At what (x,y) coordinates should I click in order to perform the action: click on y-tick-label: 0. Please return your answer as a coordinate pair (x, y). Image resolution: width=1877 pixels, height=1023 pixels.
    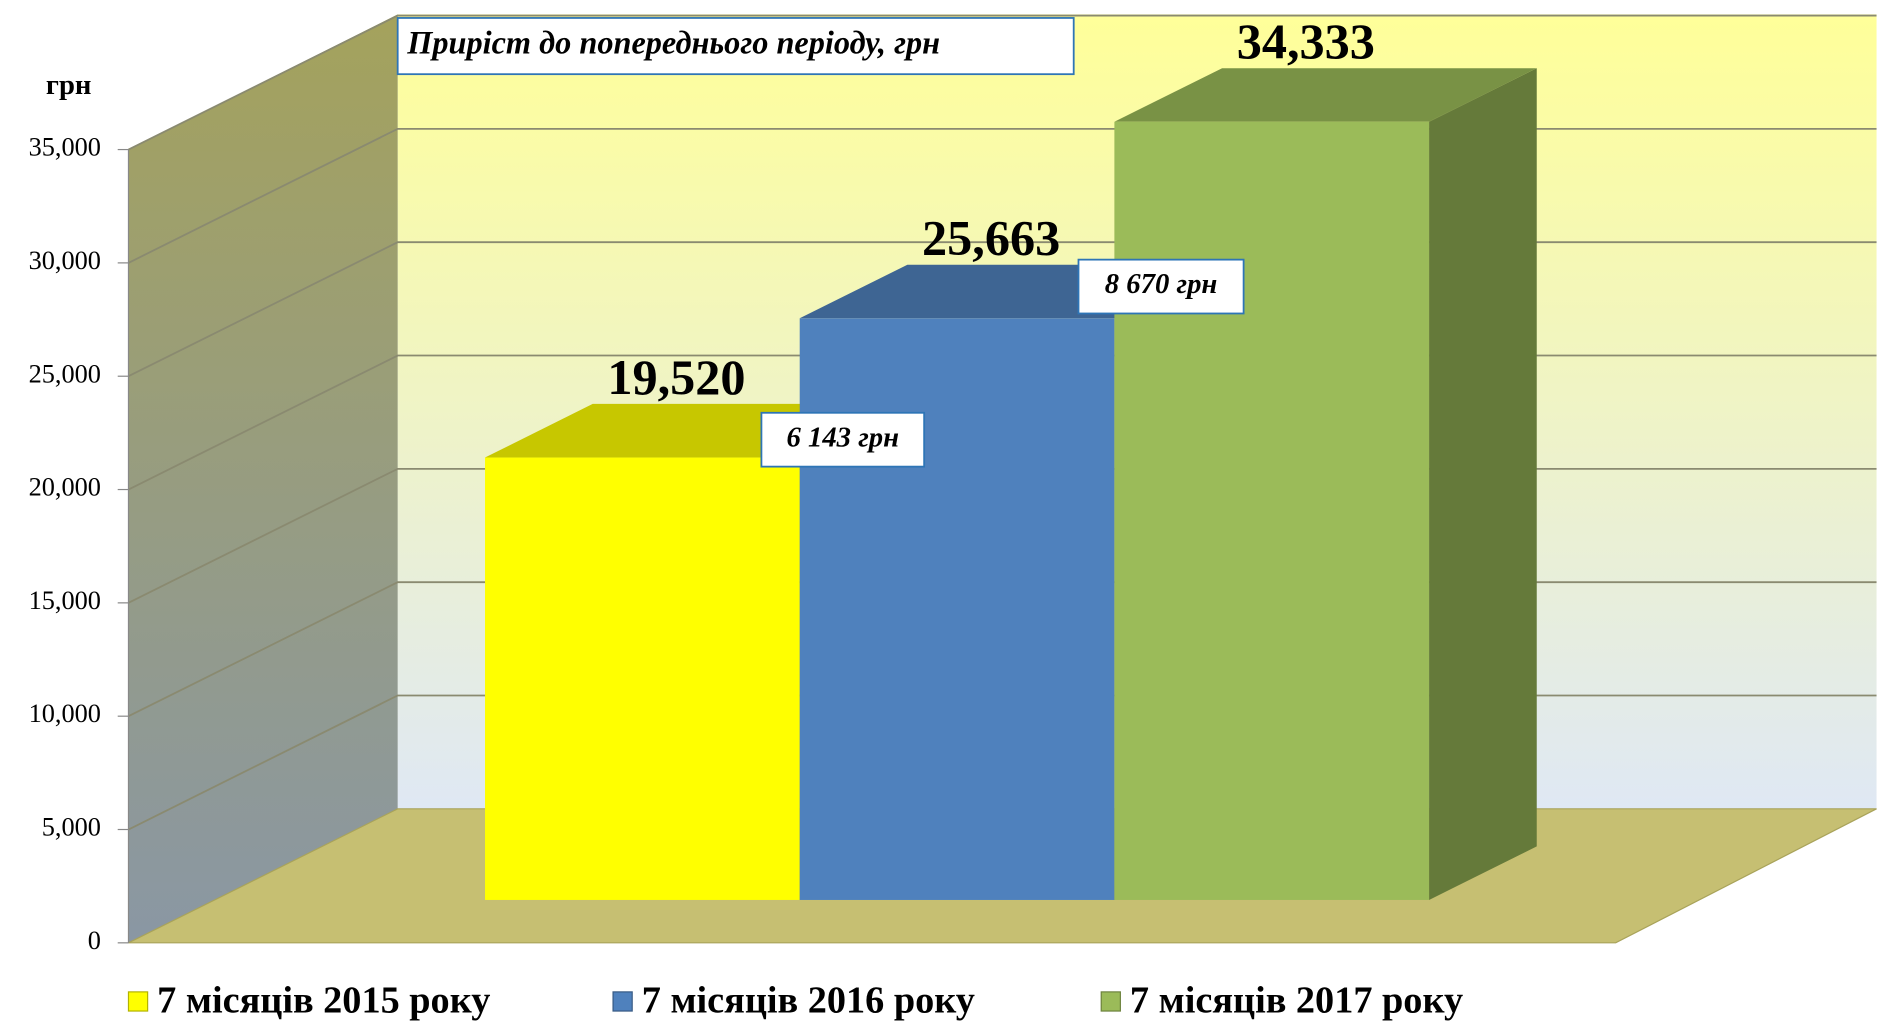
    Looking at the image, I should click on (94, 940).